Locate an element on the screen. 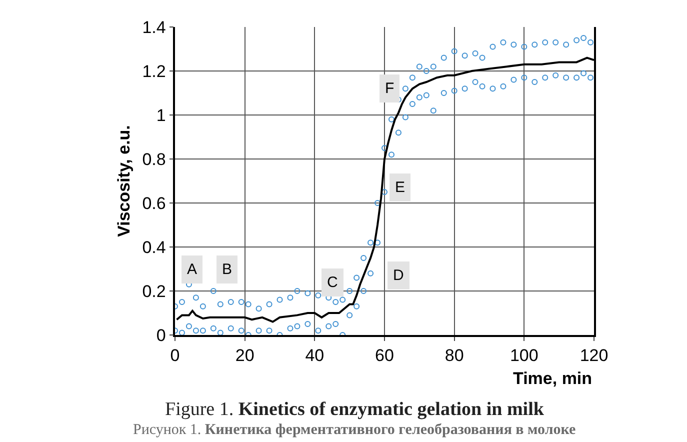 The width and height of the screenshot is (687, 442). x-tick-label: 0 is located at coordinates (175, 356).